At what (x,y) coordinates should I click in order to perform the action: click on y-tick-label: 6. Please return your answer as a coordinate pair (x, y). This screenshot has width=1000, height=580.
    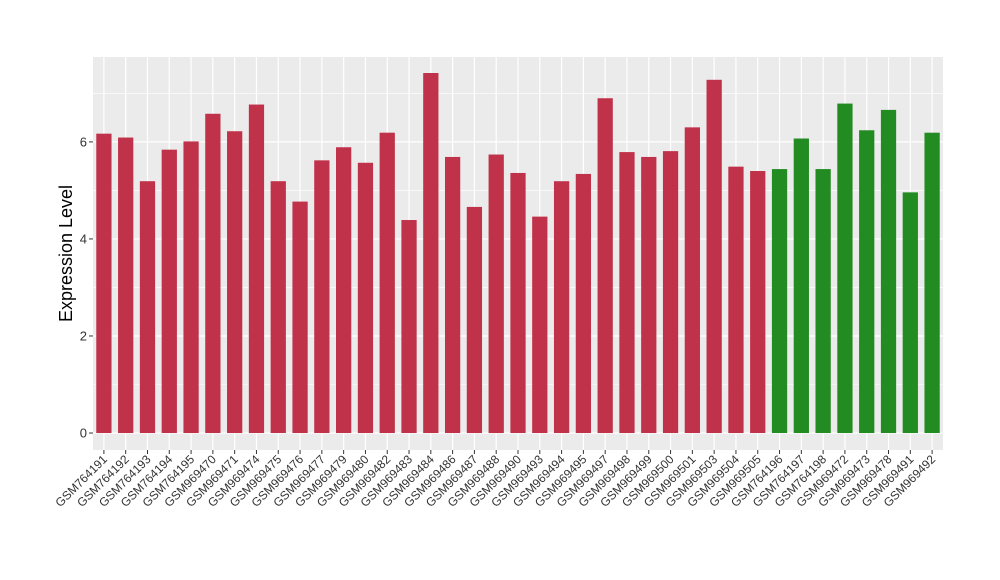
    Looking at the image, I should click on (83, 141).